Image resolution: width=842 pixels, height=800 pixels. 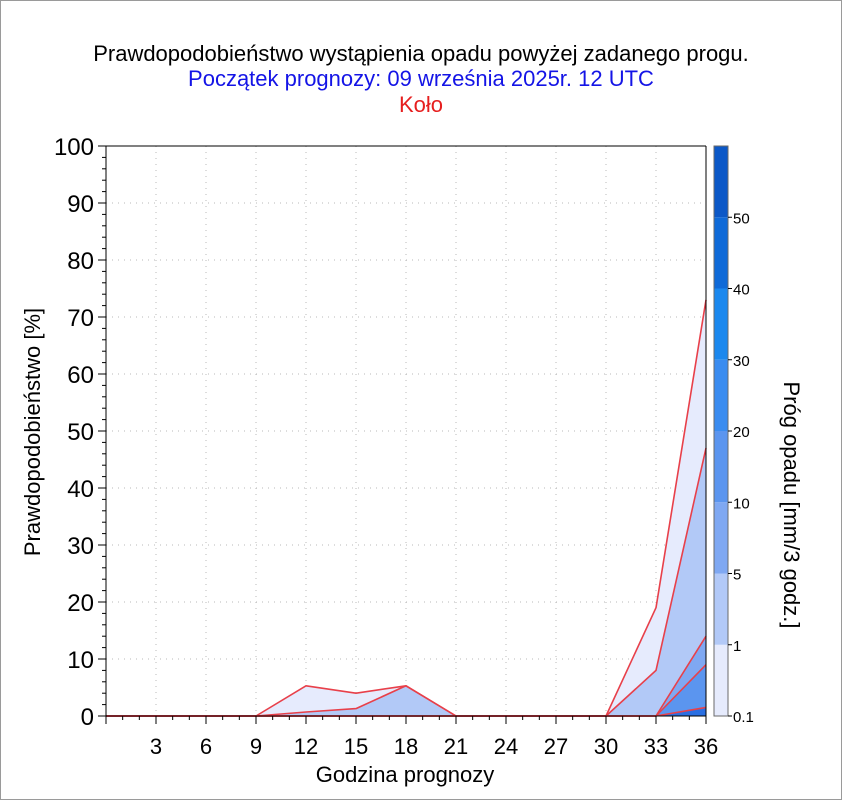 What do you see at coordinates (256, 746) in the screenshot?
I see `x-tick-label: 9` at bounding box center [256, 746].